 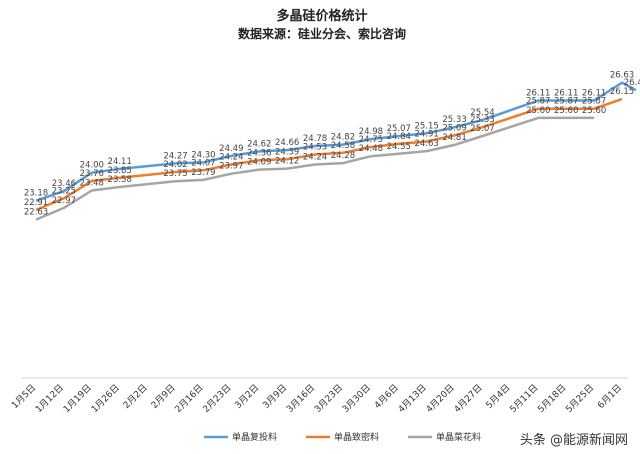 What do you see at coordinates (64, 184) in the screenshot?
I see `data-label: 23.46` at bounding box center [64, 184].